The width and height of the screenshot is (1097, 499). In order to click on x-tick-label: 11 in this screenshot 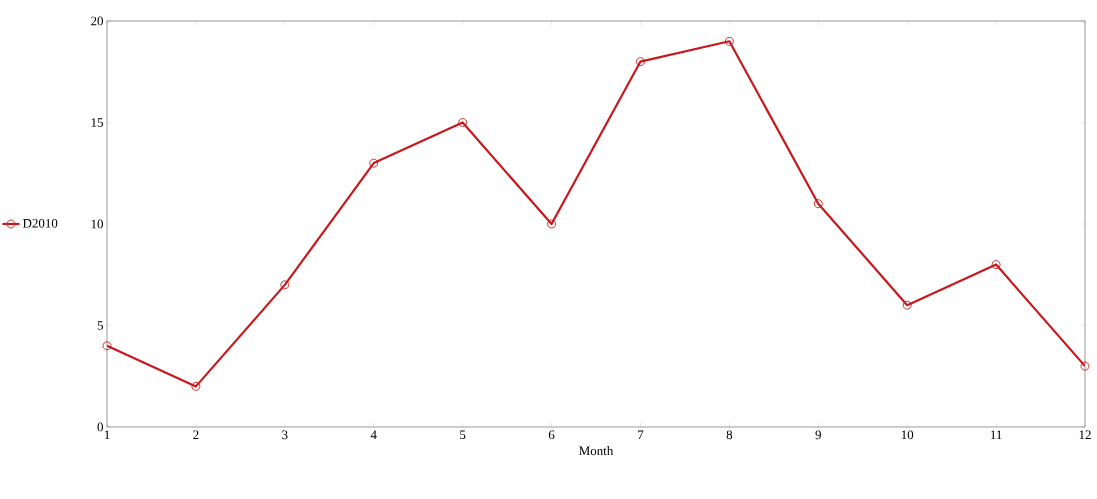, I will do `click(996, 435)`.